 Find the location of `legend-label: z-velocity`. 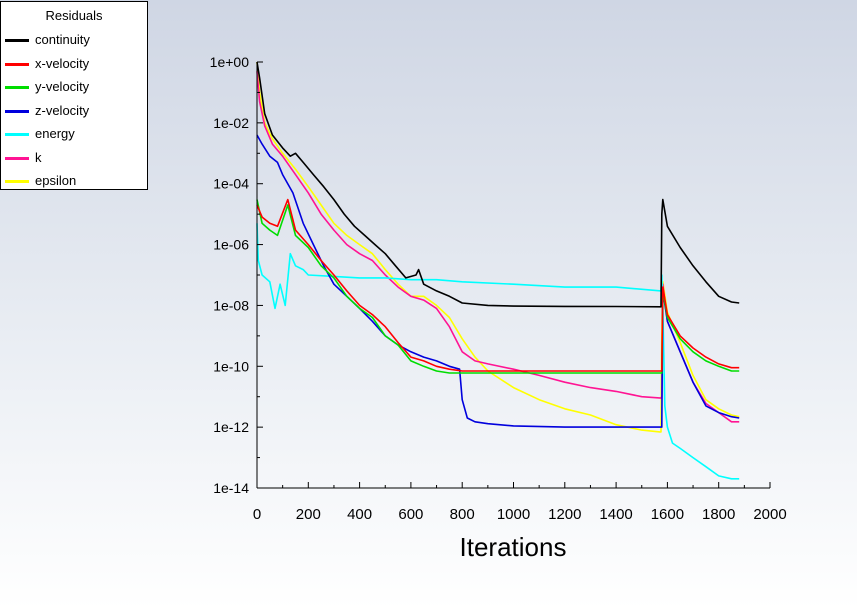

legend-label: z-velocity is located at coordinates (62, 110).